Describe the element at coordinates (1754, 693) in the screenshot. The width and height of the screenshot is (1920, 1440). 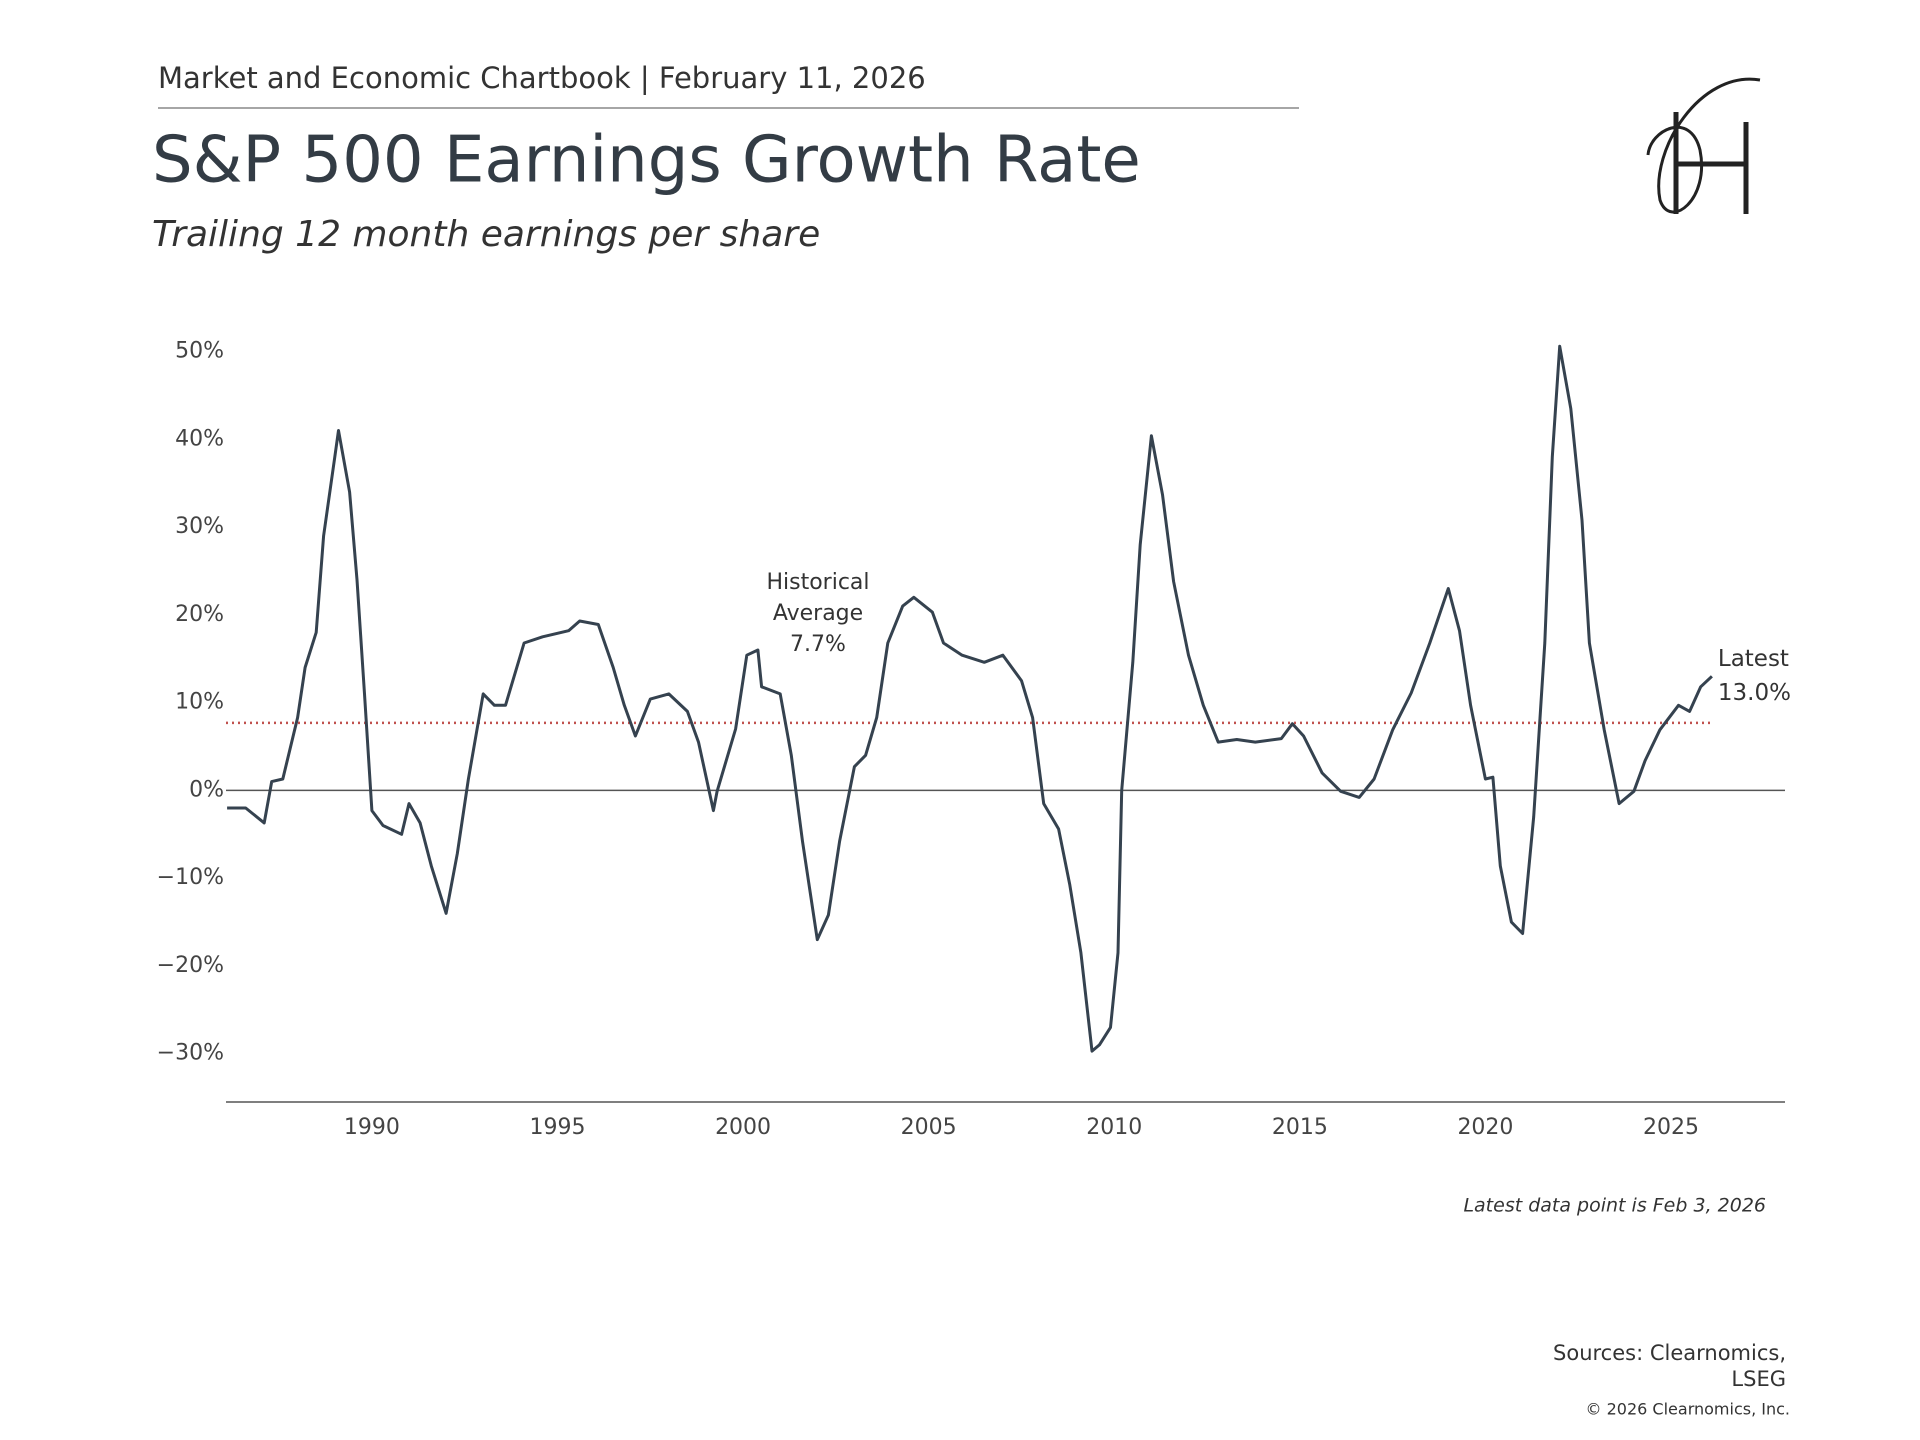
I see `latest-value-label: 13.0%` at that location.